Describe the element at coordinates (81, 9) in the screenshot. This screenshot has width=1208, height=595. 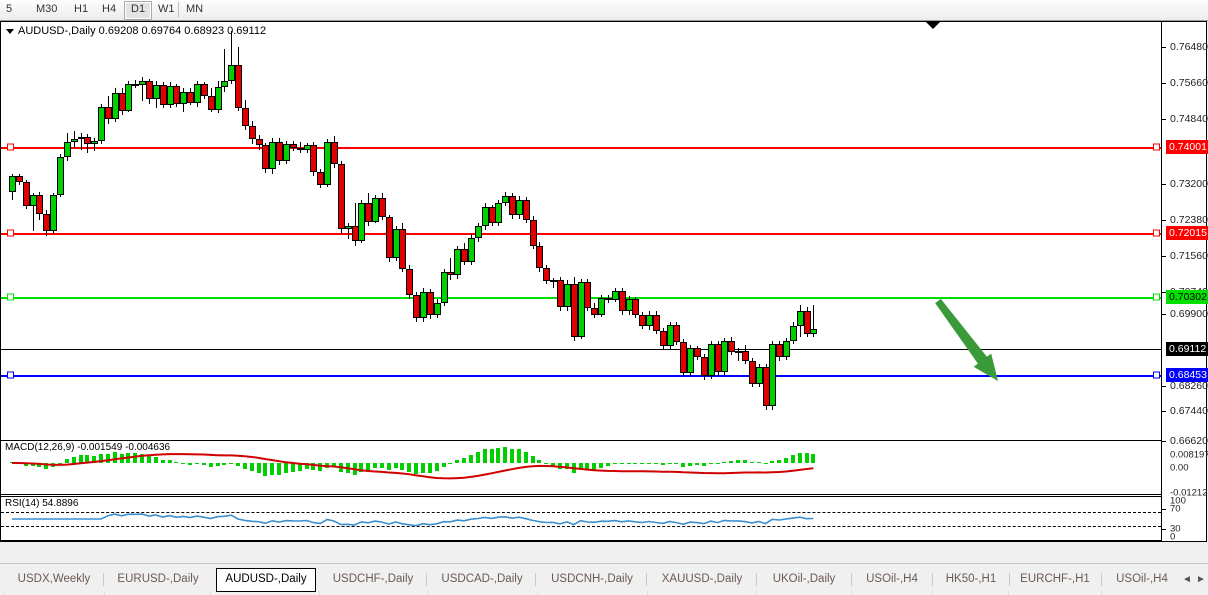
I see `timeframe-button-h1: H1` at that location.